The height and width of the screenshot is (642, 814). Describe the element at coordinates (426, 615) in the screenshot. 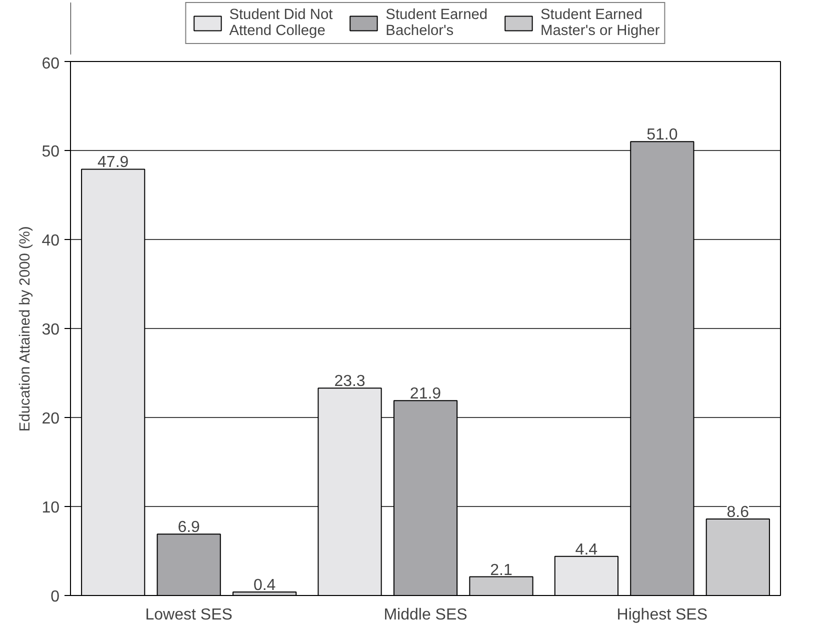

I see `x-tick-label: Middle SES` at that location.